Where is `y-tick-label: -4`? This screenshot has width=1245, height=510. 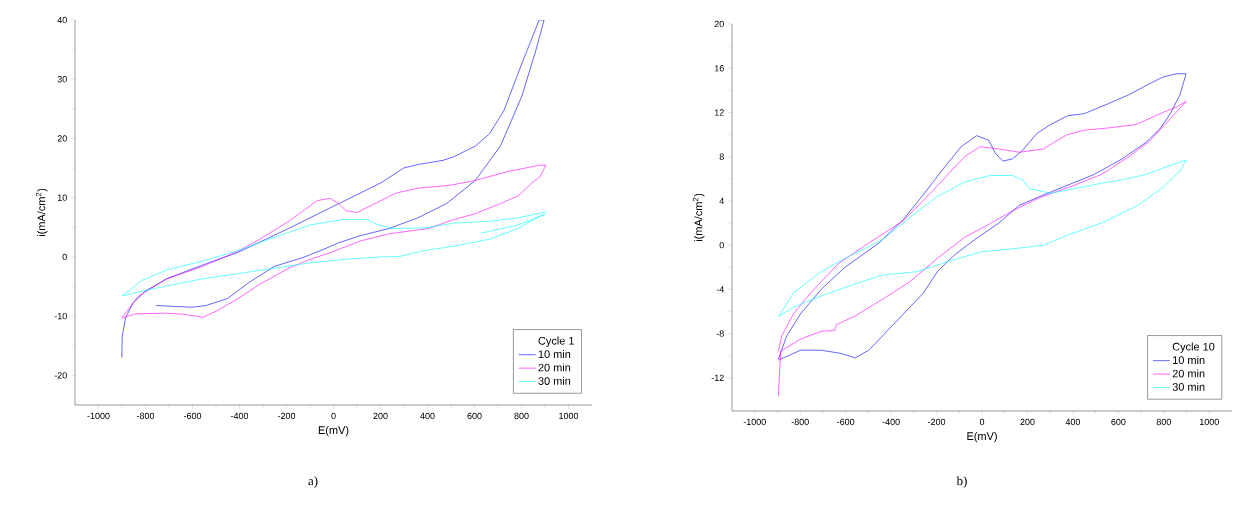
y-tick-label: -4 is located at coordinates (720, 289).